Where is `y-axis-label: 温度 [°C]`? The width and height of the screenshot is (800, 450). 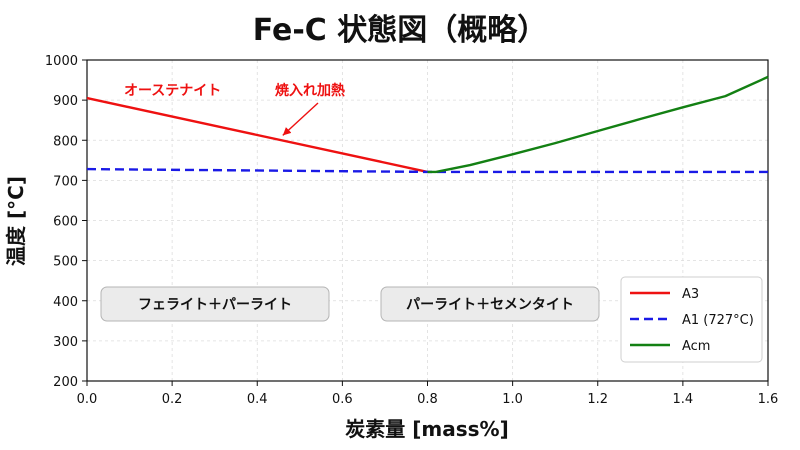 y-axis-label: 温度 [°C] is located at coordinates (16, 221).